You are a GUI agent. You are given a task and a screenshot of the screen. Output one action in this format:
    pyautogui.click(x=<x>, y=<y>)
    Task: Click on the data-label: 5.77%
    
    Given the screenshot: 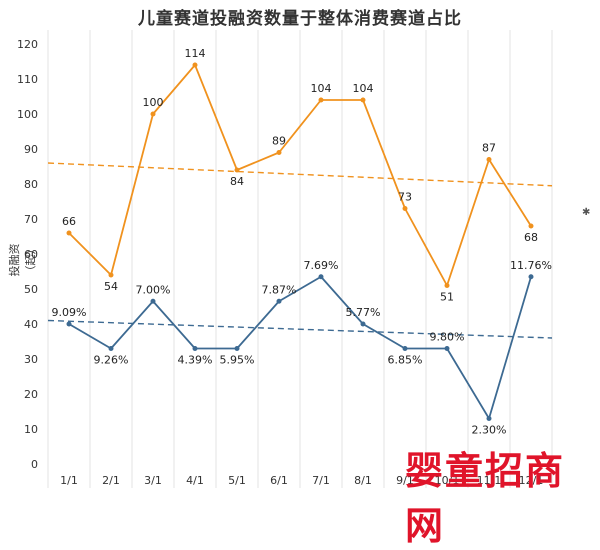 What is the action you would take?
    pyautogui.click(x=363, y=312)
    